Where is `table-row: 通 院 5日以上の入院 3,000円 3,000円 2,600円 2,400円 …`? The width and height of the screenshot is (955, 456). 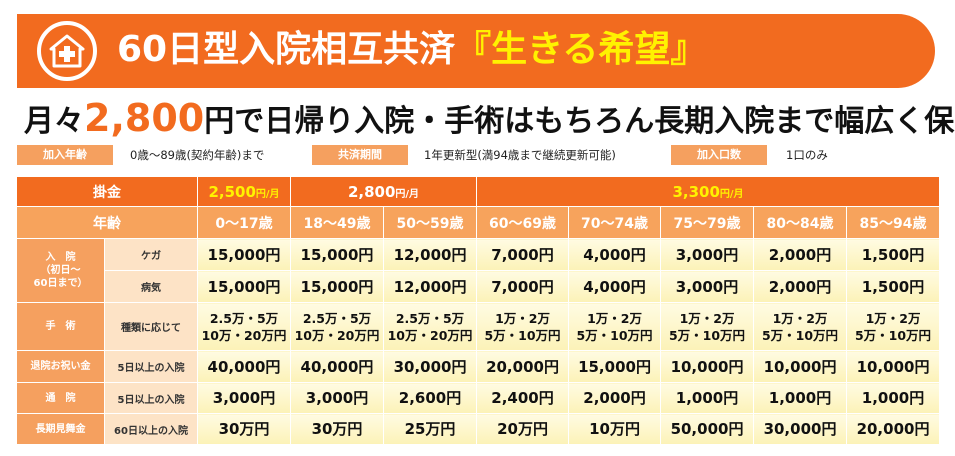 table-row: 通 院 5日以上の入院 3,000円 3,000円 2,600円 2,400円 … is located at coordinates (478, 398).